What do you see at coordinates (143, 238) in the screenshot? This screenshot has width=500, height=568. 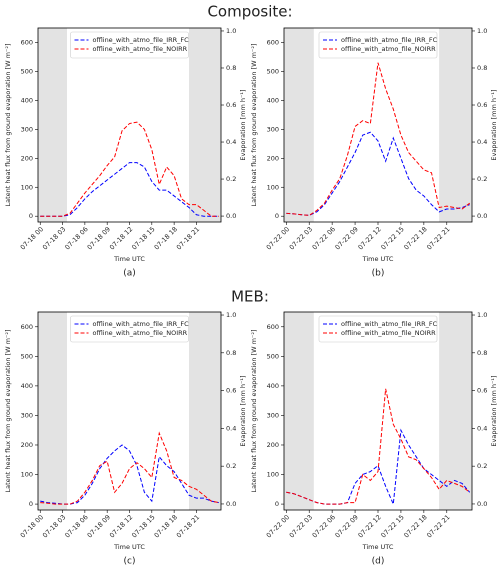 I see `x-tick-label: 07-18 15` at bounding box center [143, 238].